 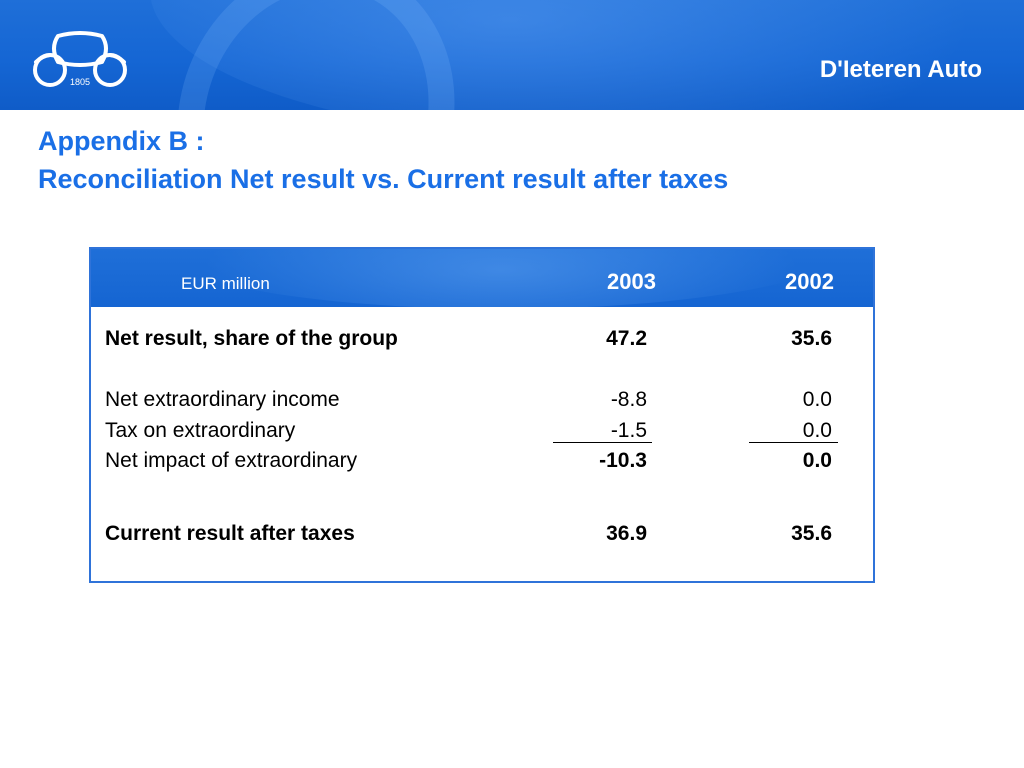 What do you see at coordinates (80, 59) in the screenshot?
I see `carriage-logo-icon: 1805` at bounding box center [80, 59].